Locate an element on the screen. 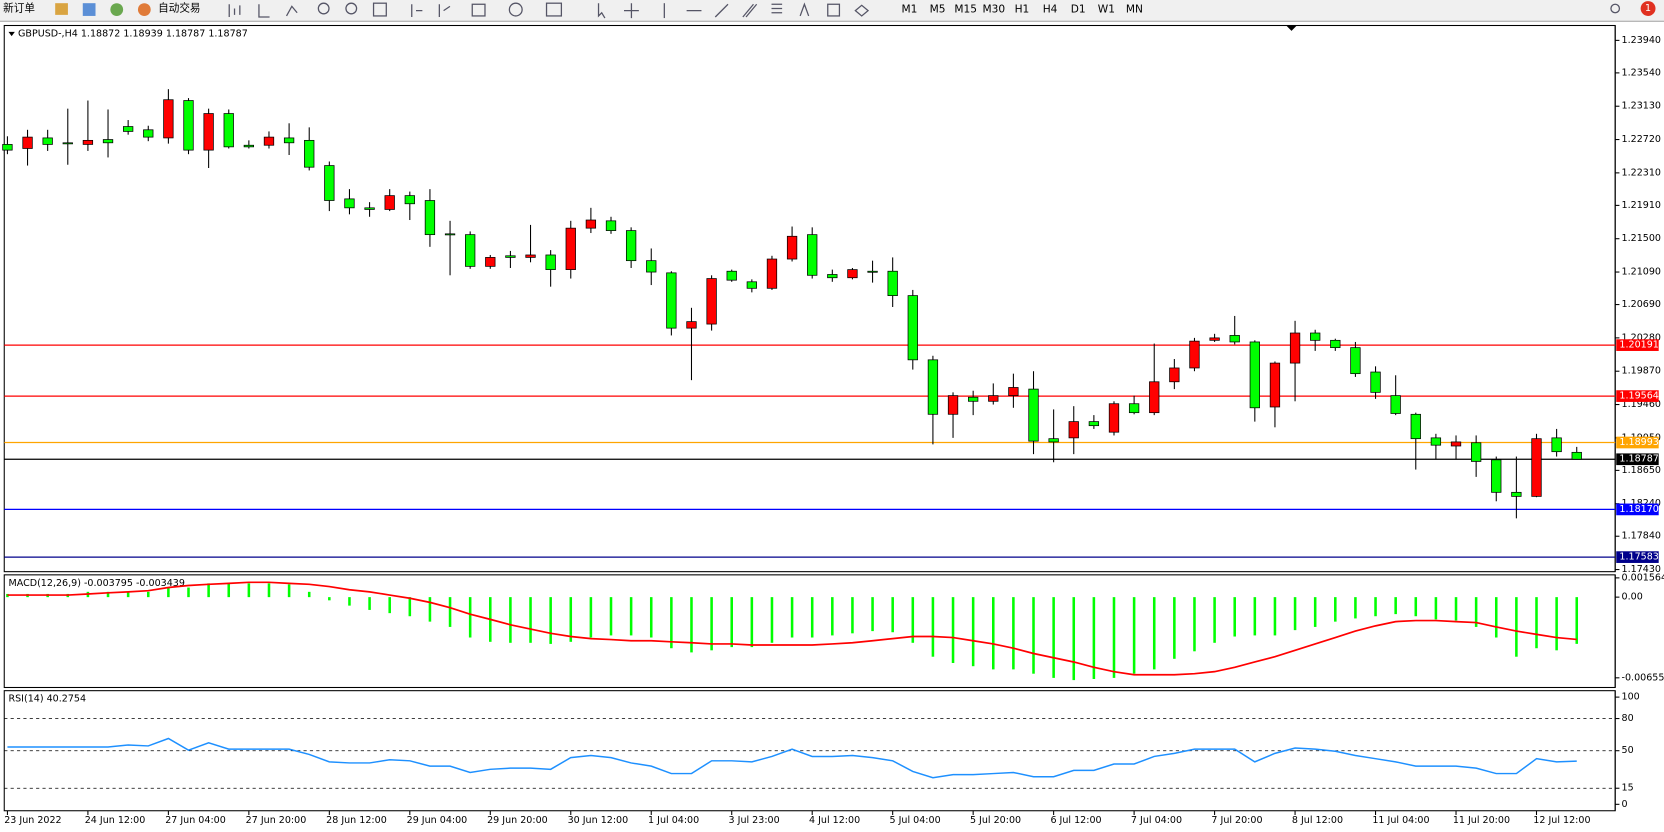  y-tick-label: 1.23540 is located at coordinates (1641, 72).